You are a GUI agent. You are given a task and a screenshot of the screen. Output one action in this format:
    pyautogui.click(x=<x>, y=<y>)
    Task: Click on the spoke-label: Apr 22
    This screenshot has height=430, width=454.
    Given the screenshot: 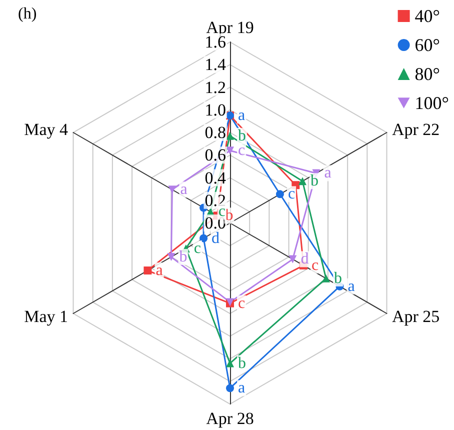 What is the action you would take?
    pyautogui.click(x=416, y=129)
    